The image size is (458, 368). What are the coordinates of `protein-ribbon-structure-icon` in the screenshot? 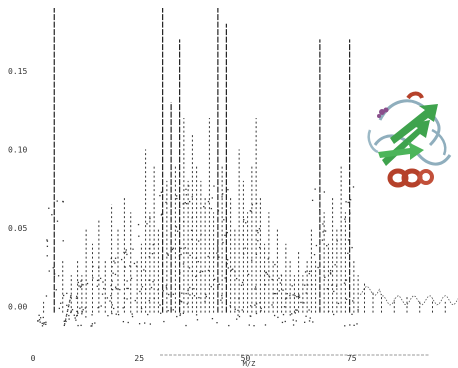 It's located at (409, 139).